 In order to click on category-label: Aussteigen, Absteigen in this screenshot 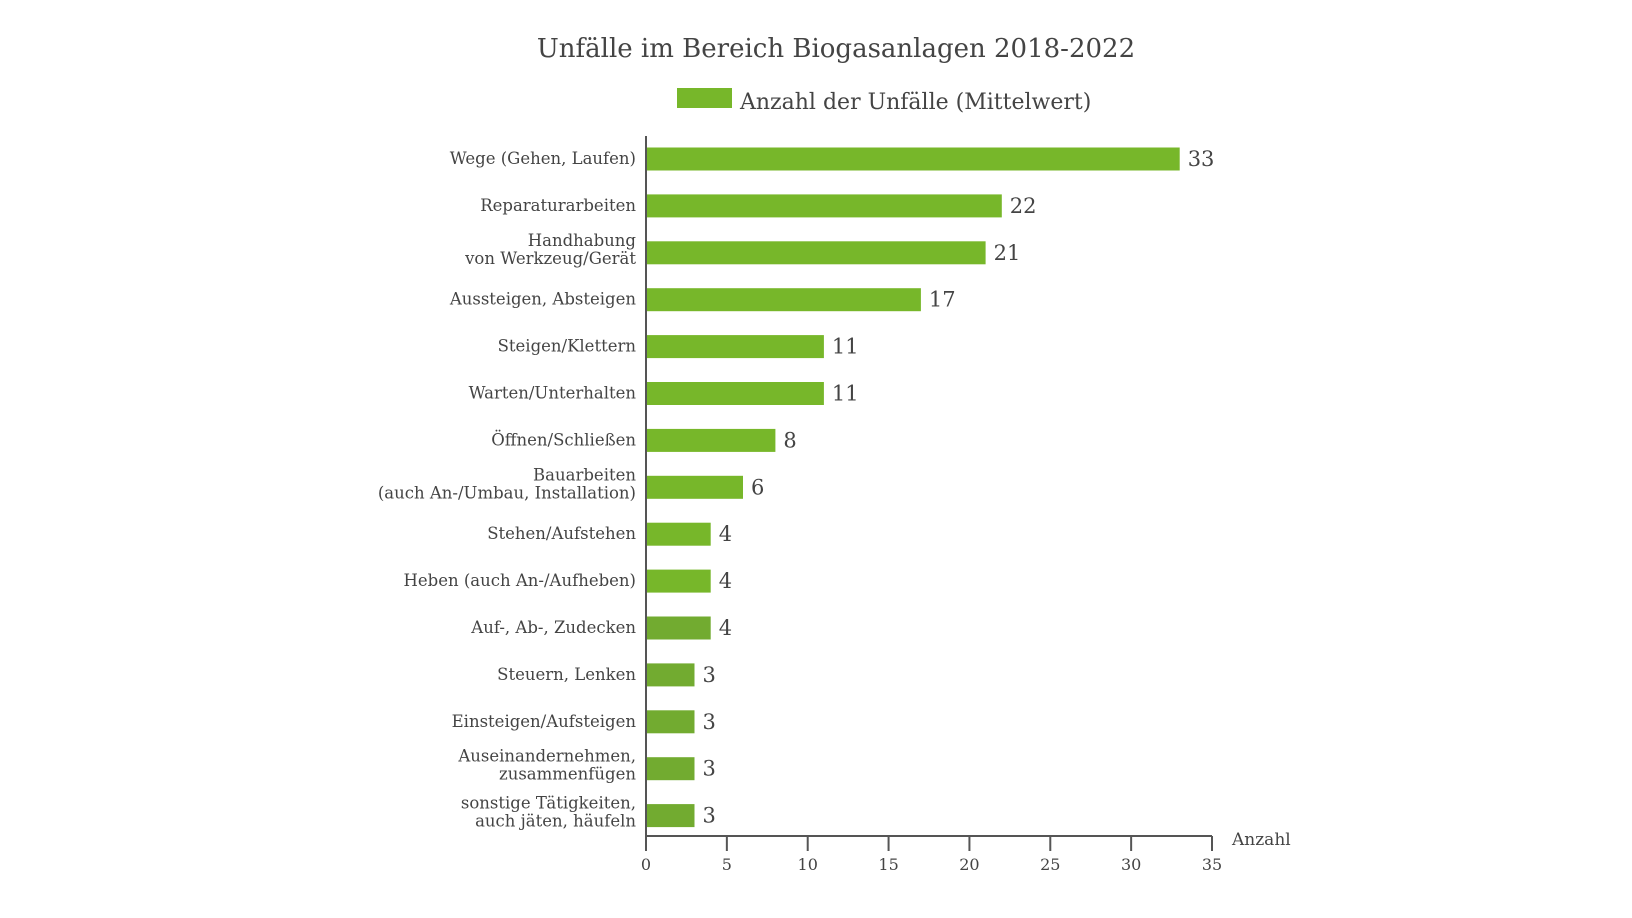, I will do `click(543, 299)`.